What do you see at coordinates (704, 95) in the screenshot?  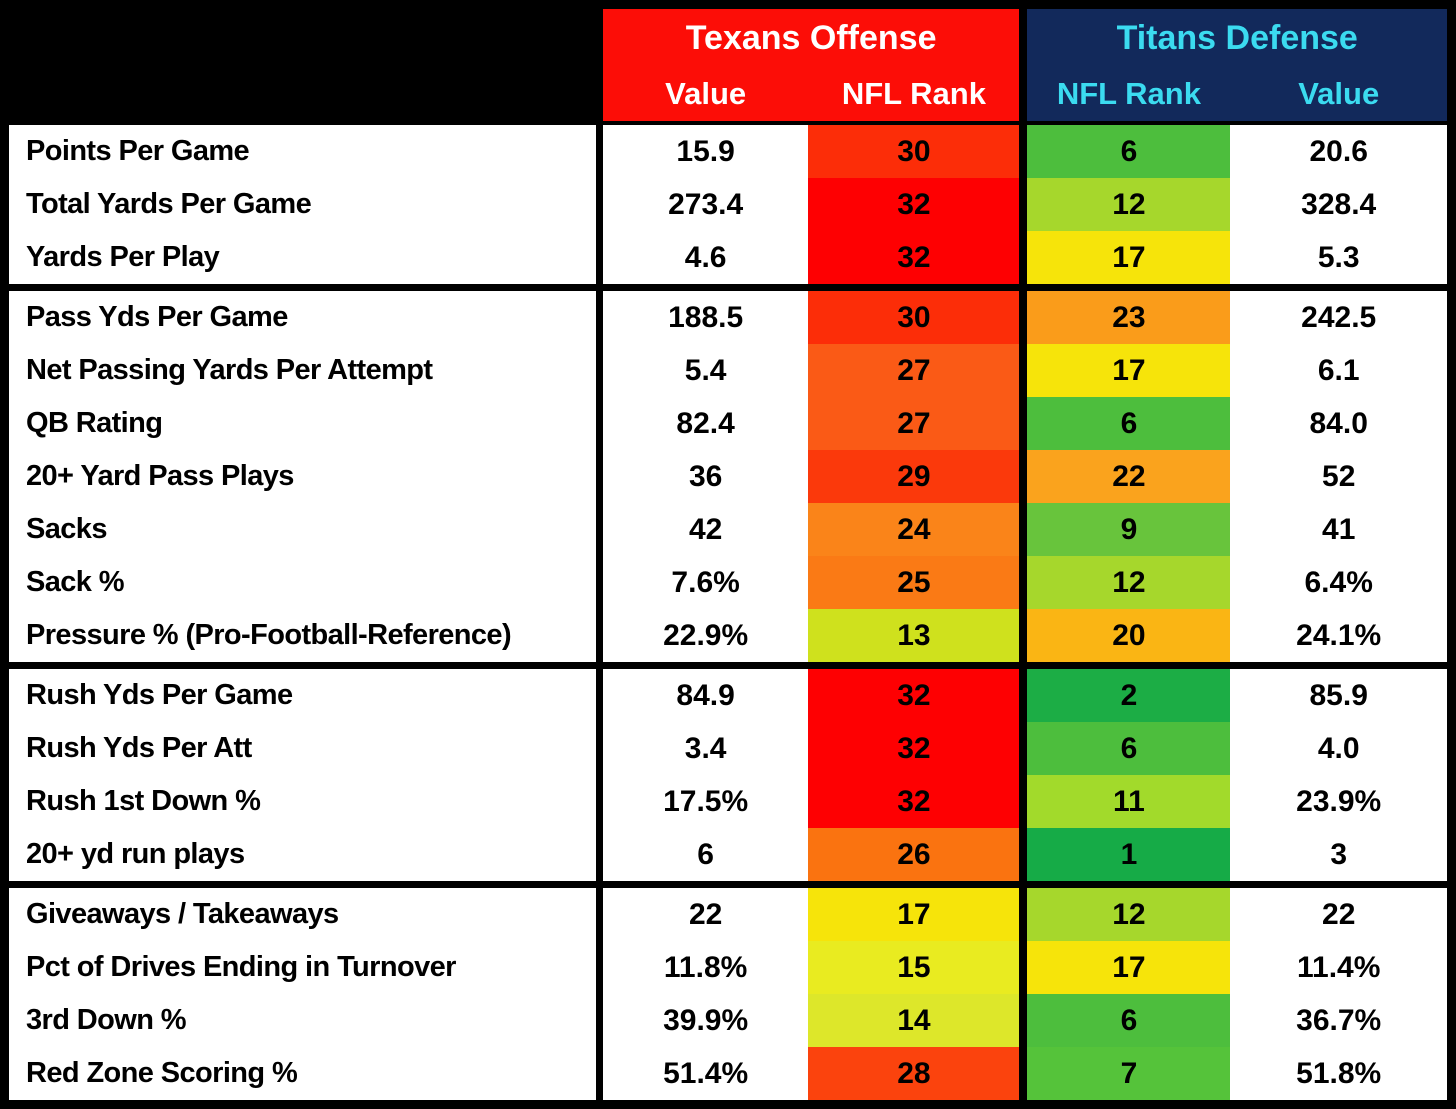 I see `offense-value-column-header: Value` at bounding box center [704, 95].